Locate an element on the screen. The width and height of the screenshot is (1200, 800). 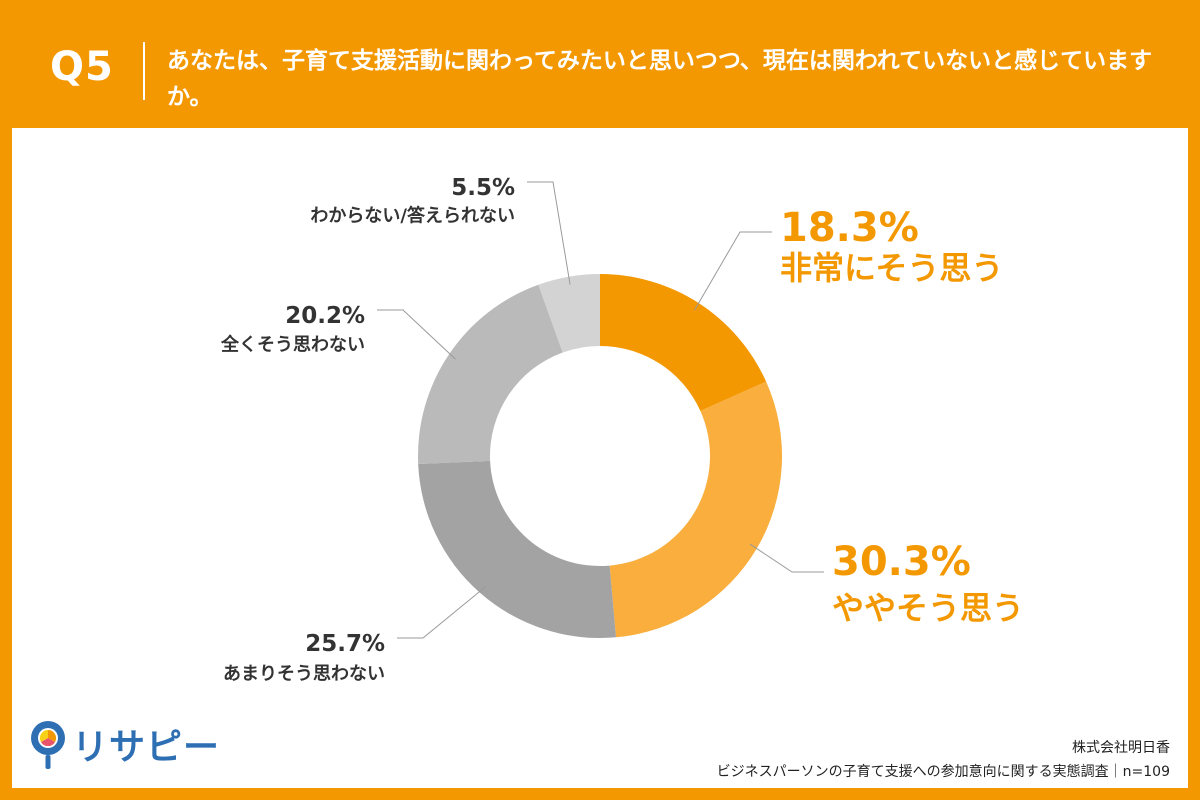
slice-category-label: 非常にそう思う is located at coordinates (891, 268).